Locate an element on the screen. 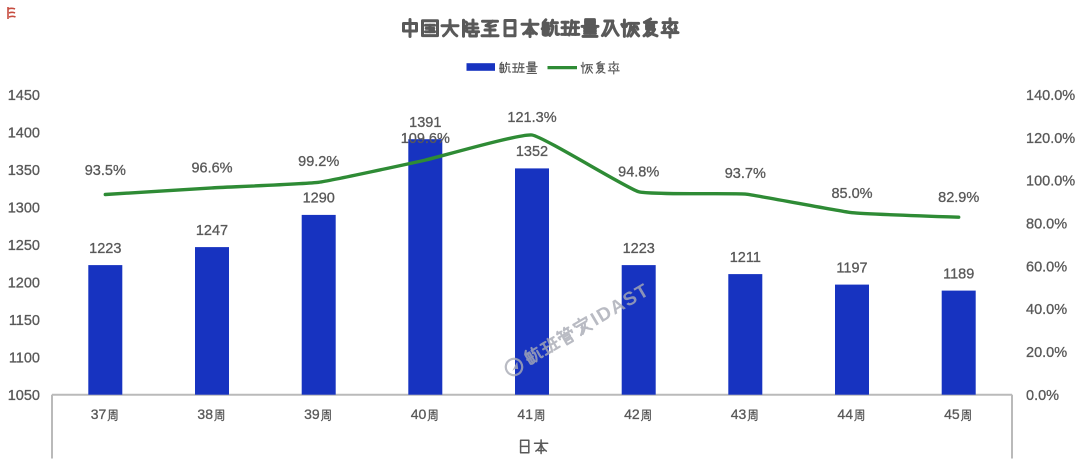 The height and width of the screenshot is (471, 1080). svg-text: 1350 is located at coordinates (24, 171).